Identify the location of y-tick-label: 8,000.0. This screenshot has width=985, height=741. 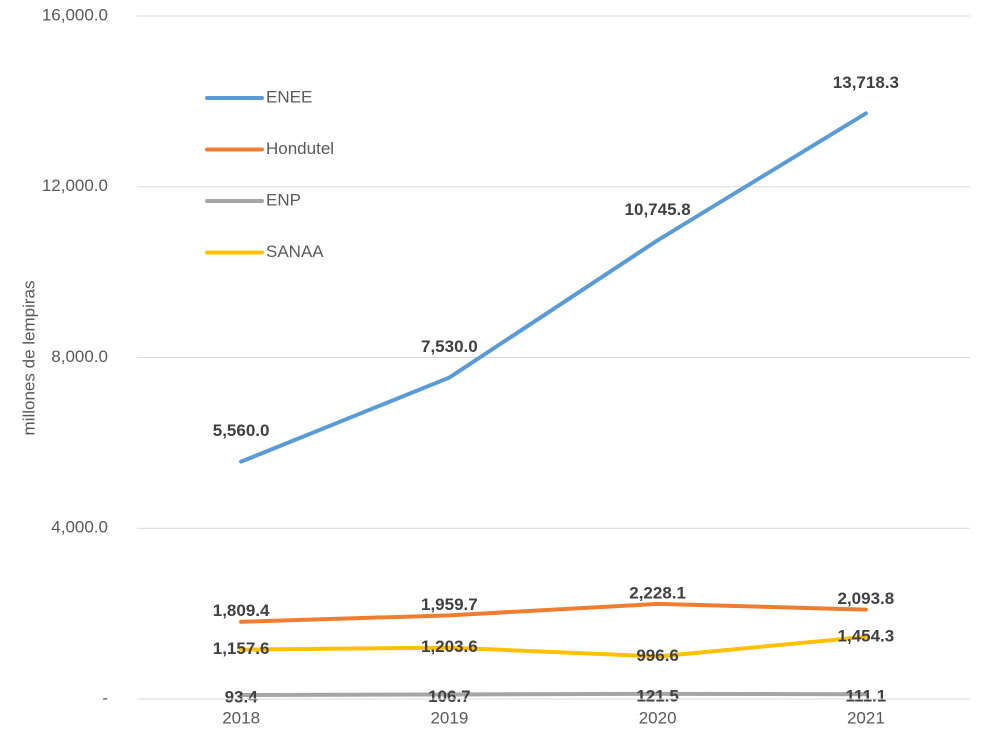
(79, 356).